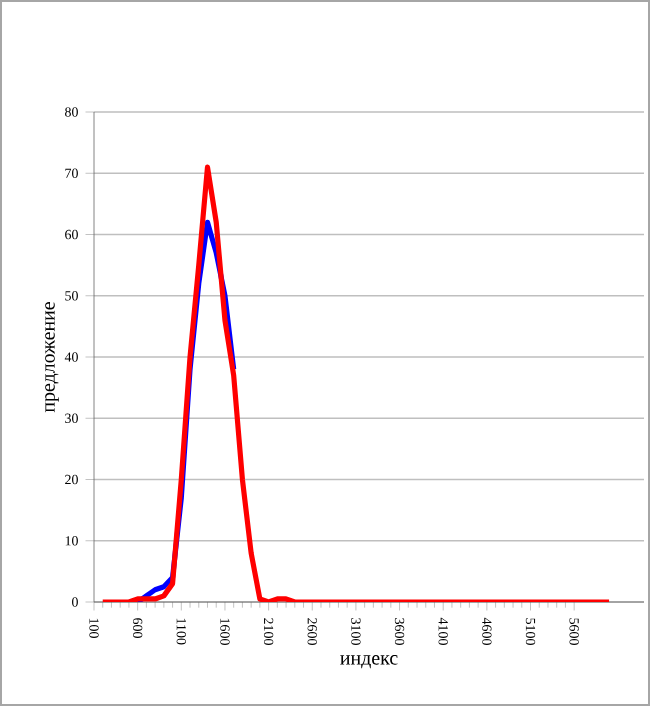 The height and width of the screenshot is (706, 650). I want to click on y-axis-title: предложение, so click(52, 357).